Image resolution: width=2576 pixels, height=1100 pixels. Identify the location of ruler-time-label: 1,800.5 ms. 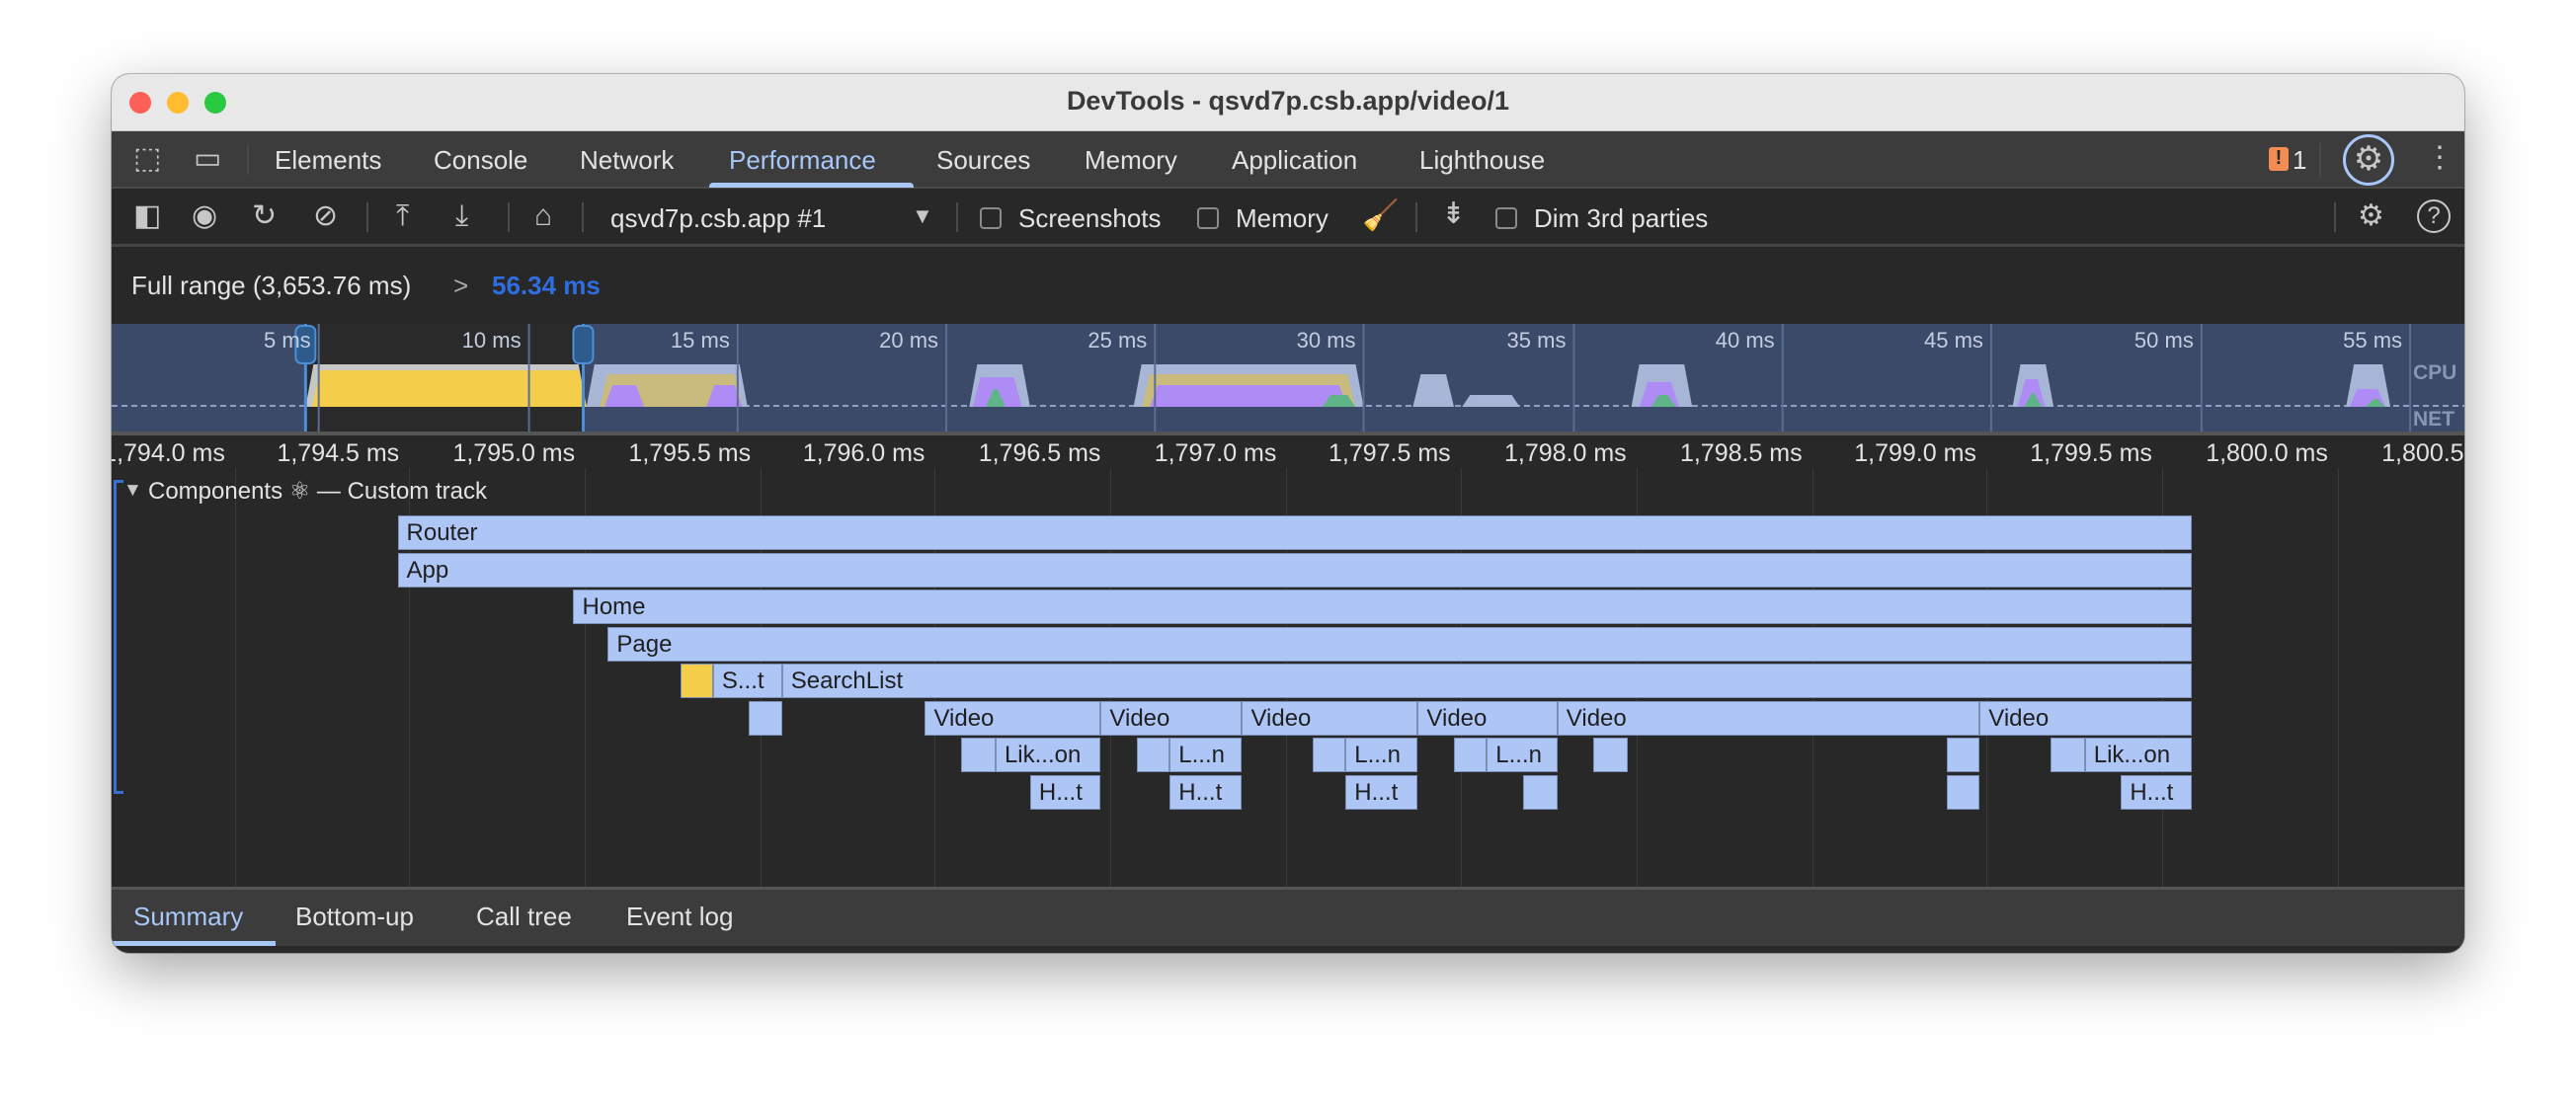
(2422, 453).